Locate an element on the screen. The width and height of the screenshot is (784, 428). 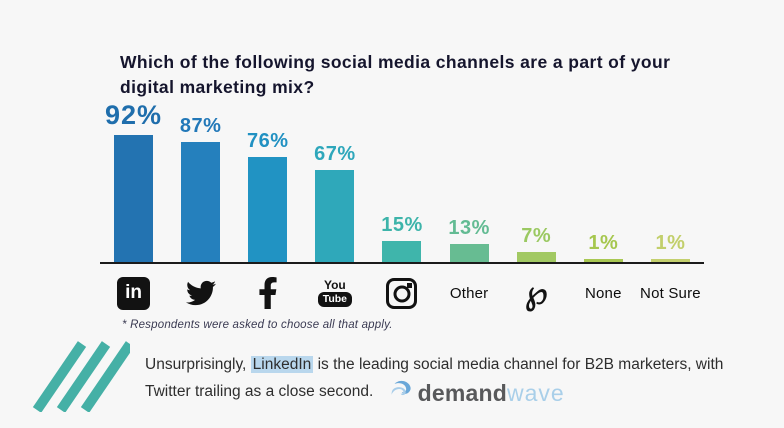
linkedin-icon: in is located at coordinates (134, 293).